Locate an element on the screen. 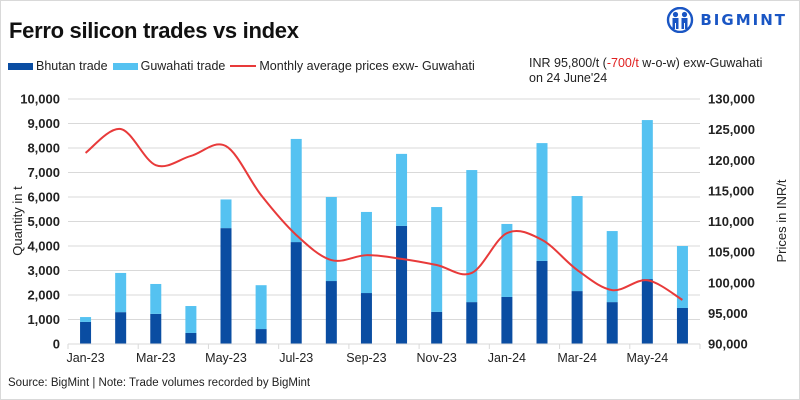 Image resolution: width=800 pixels, height=400 pixels. x-tick-label: Mar-24 is located at coordinates (577, 358).